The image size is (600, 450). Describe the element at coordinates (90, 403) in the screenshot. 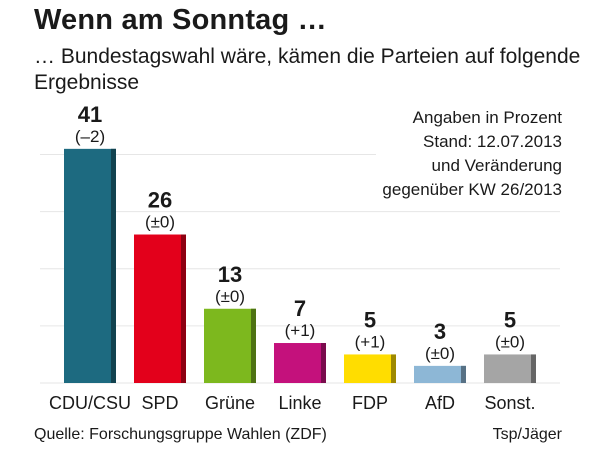

I see `x-tick-label: CDU/CSU` at that location.